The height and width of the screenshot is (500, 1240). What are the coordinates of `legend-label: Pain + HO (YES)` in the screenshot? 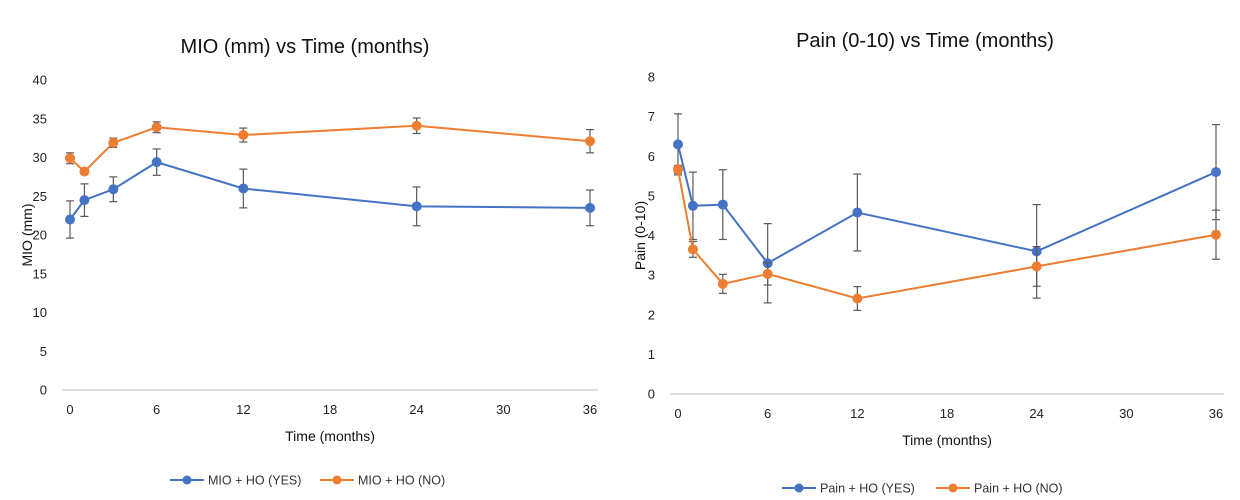 It's located at (867, 489).